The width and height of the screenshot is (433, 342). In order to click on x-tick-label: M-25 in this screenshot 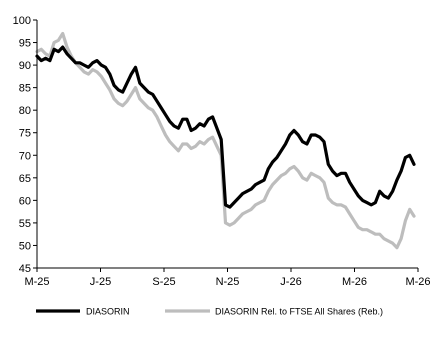, I will do `click(36, 282)`.